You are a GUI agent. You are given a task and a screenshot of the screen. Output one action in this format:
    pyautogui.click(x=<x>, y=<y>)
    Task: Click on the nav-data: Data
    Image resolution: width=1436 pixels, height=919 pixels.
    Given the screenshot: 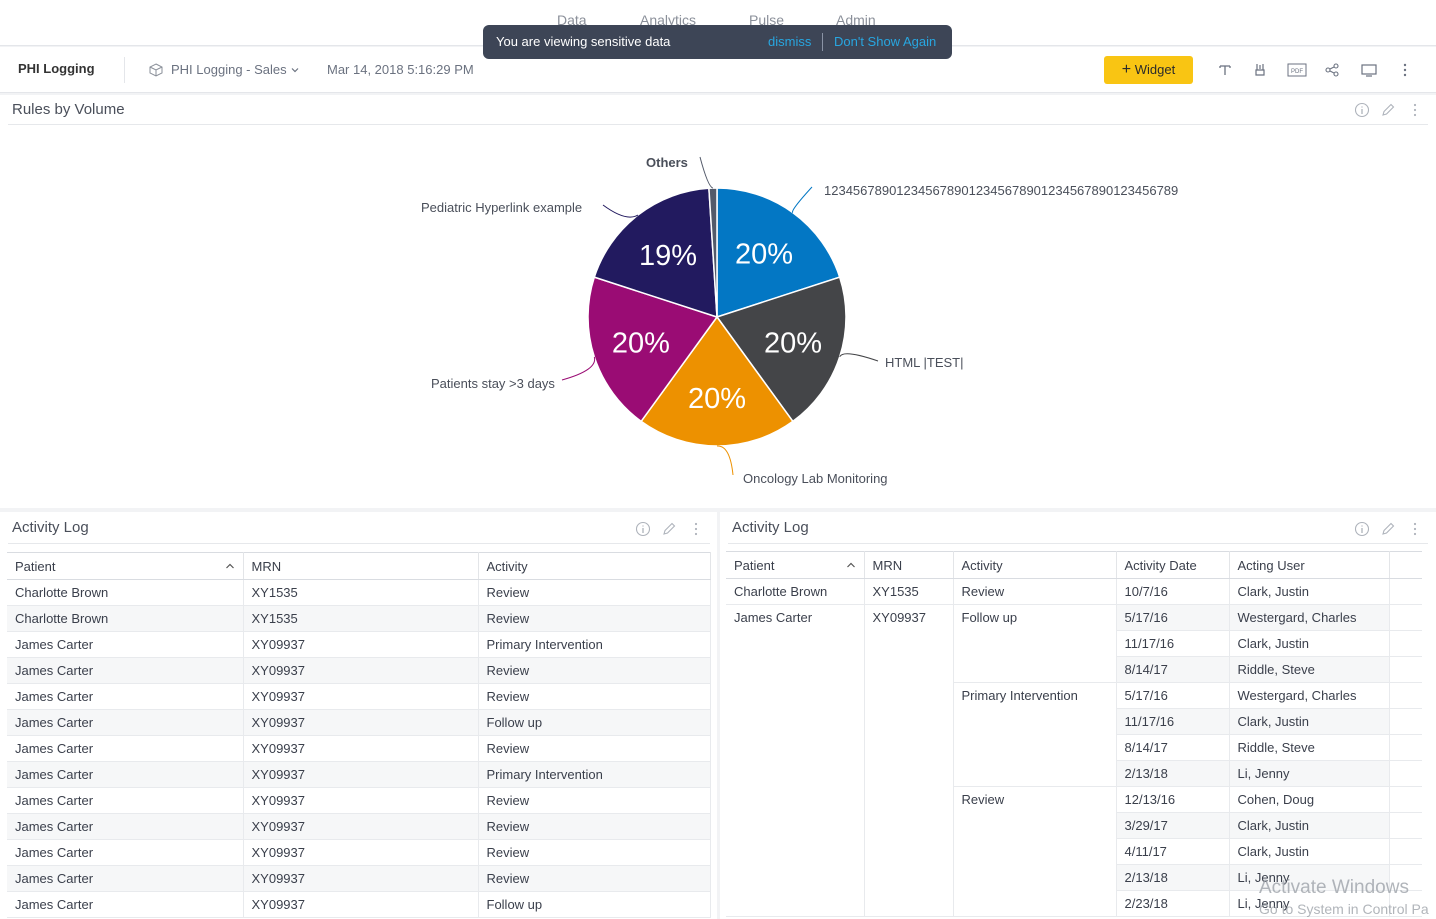 What is the action you would take?
    pyautogui.click(x=572, y=20)
    